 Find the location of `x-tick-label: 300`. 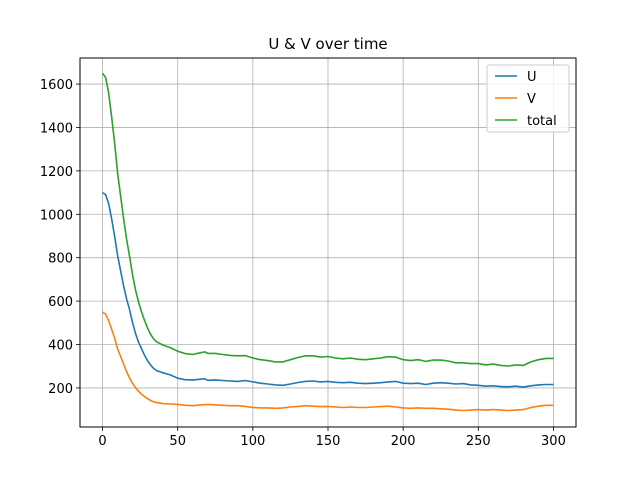

x-tick-label: 300 is located at coordinates (553, 441).